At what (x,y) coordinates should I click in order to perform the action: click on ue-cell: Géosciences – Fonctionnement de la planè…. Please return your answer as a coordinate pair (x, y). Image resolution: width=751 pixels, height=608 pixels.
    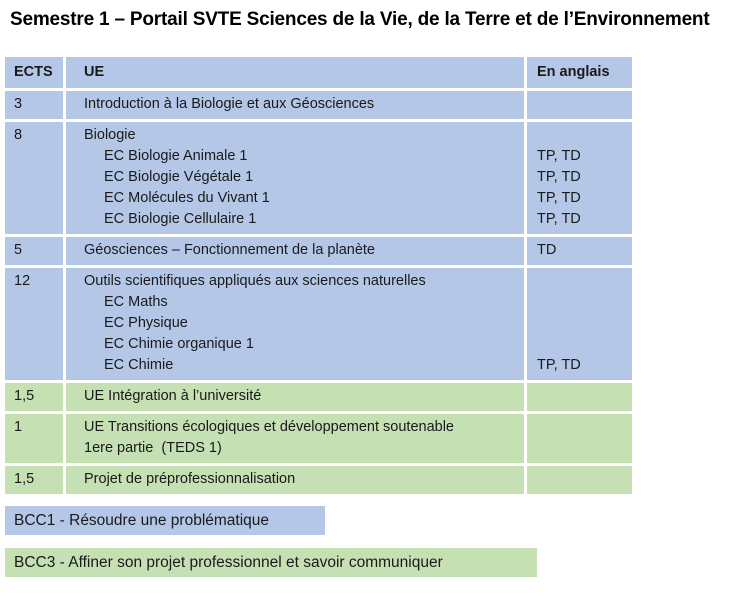
    Looking at the image, I should click on (295, 251).